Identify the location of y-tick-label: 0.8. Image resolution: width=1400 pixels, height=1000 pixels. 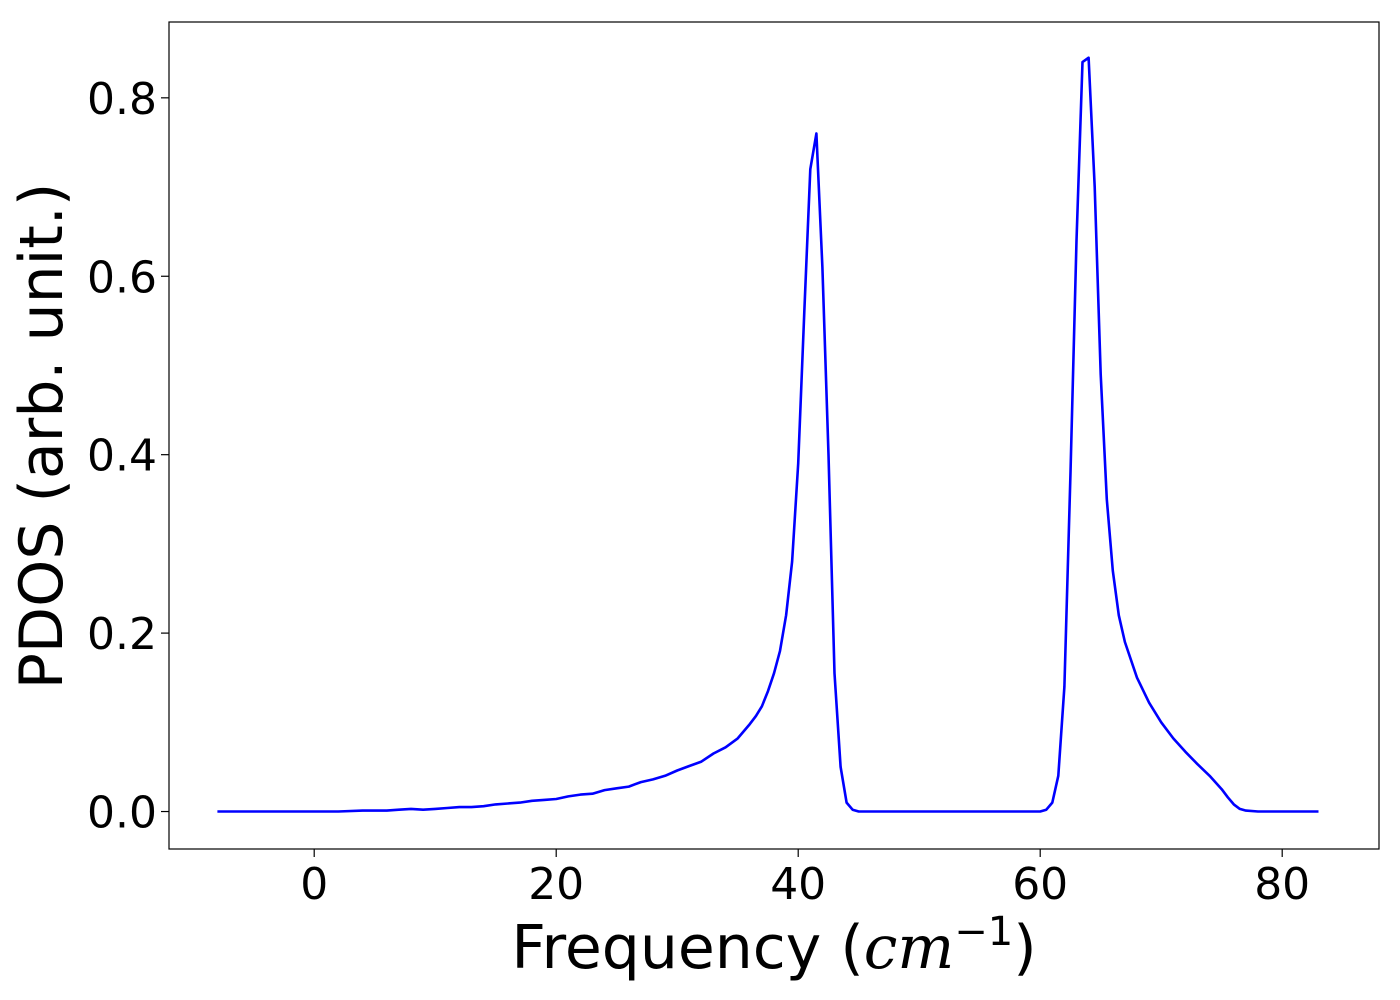
(122, 99).